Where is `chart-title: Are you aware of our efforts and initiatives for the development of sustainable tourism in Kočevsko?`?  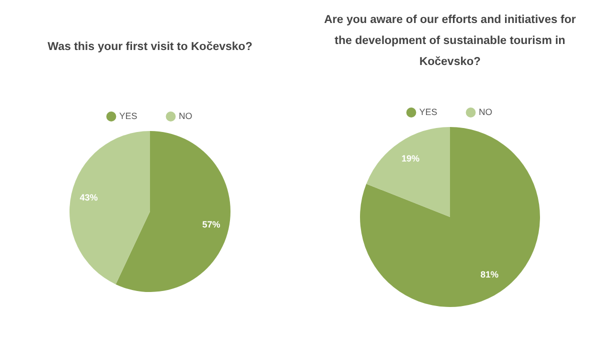 chart-title: Are you aware of our efforts and initiatives for the development of sustainable tourism in Kočevsko? is located at coordinates (450, 41).